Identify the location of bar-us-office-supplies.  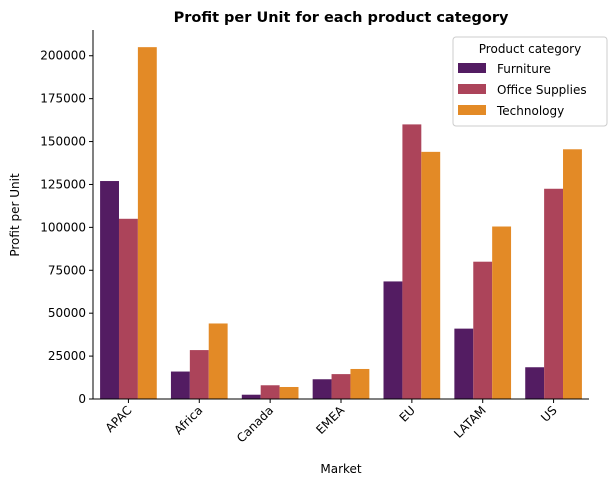
(554, 293).